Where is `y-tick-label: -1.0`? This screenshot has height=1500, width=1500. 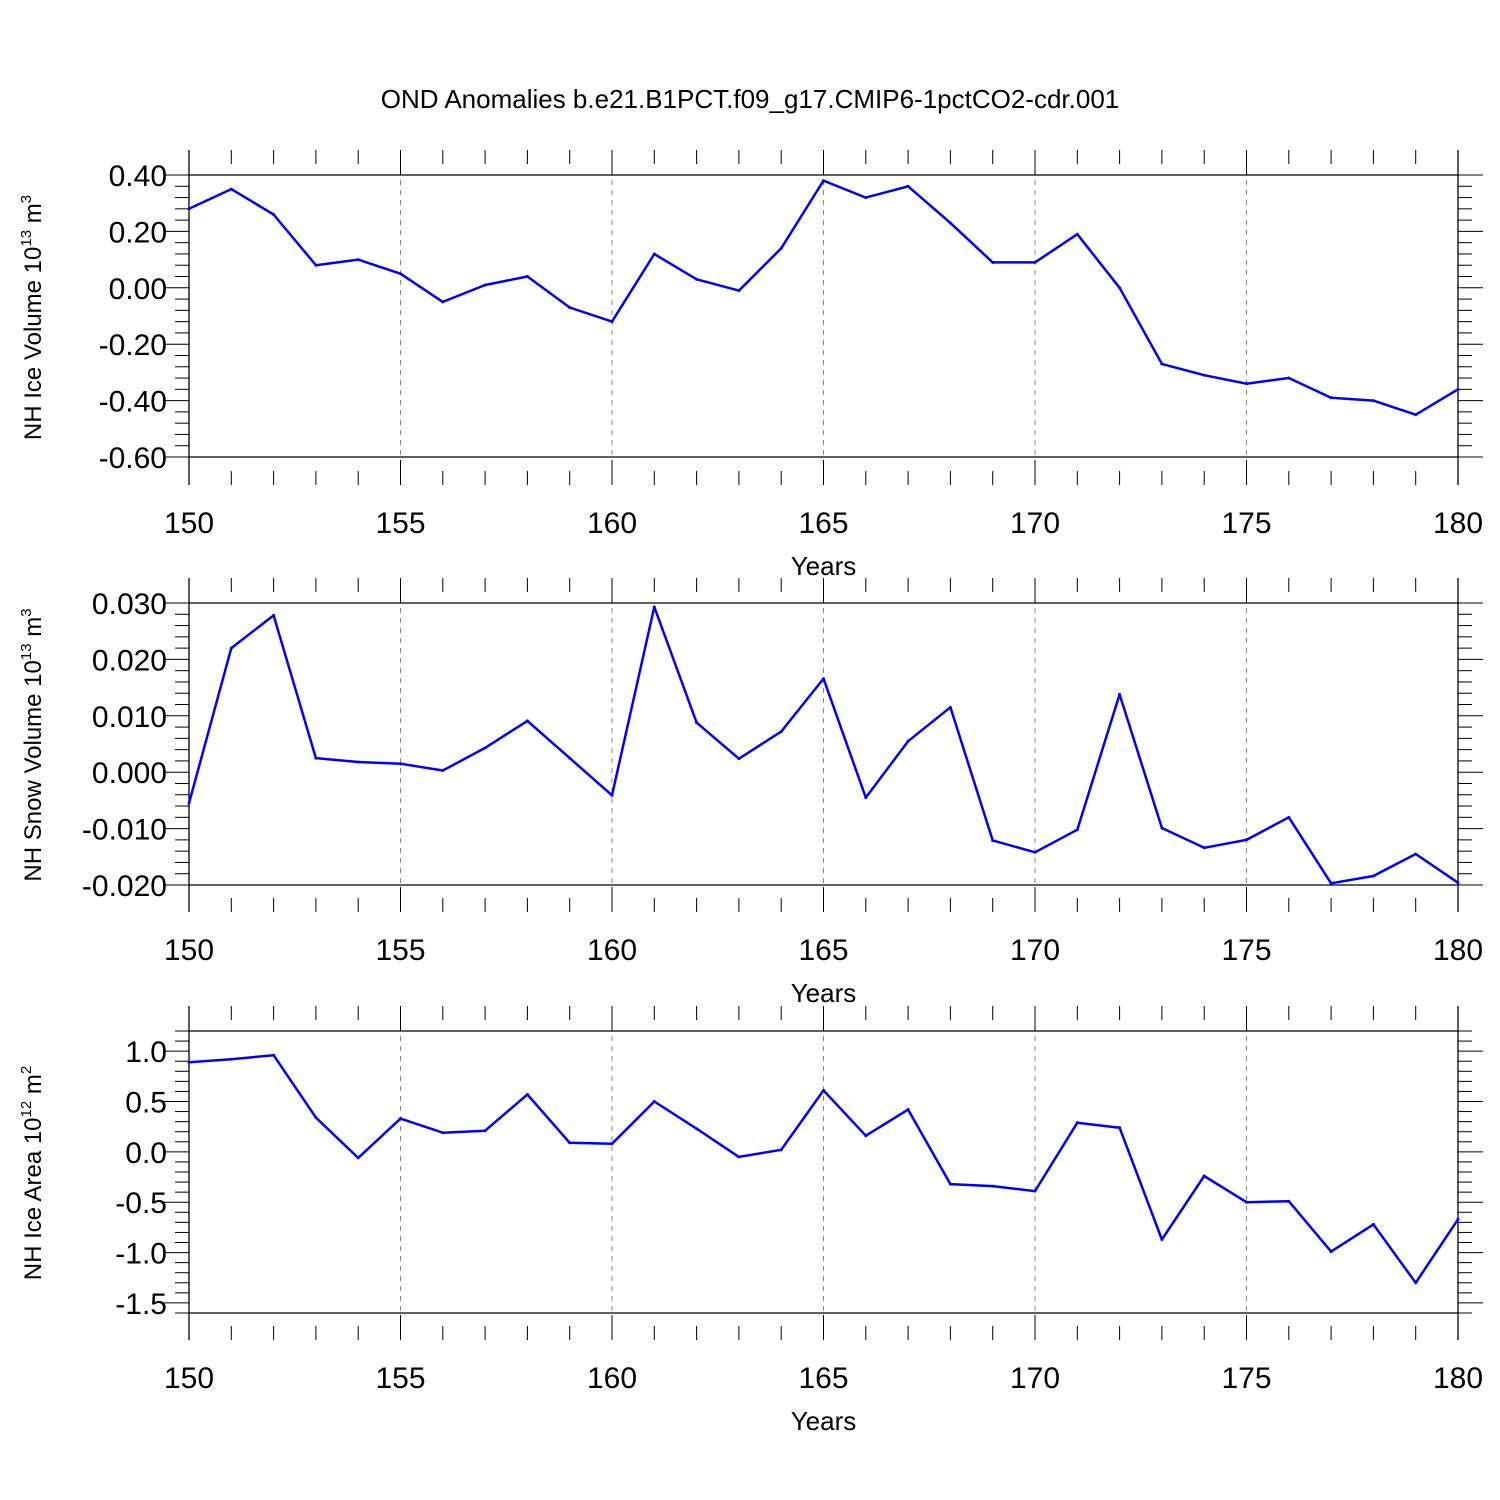
y-tick-label: -1.0 is located at coordinates (141, 1254).